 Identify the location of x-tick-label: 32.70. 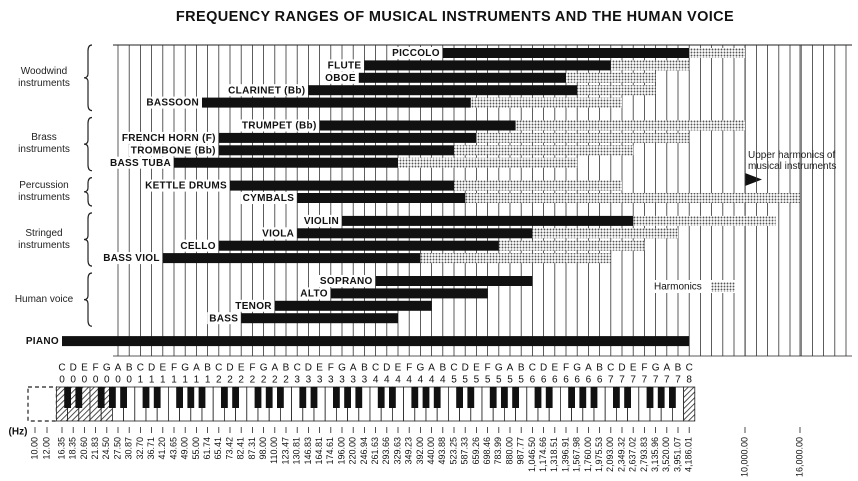
(140, 448).